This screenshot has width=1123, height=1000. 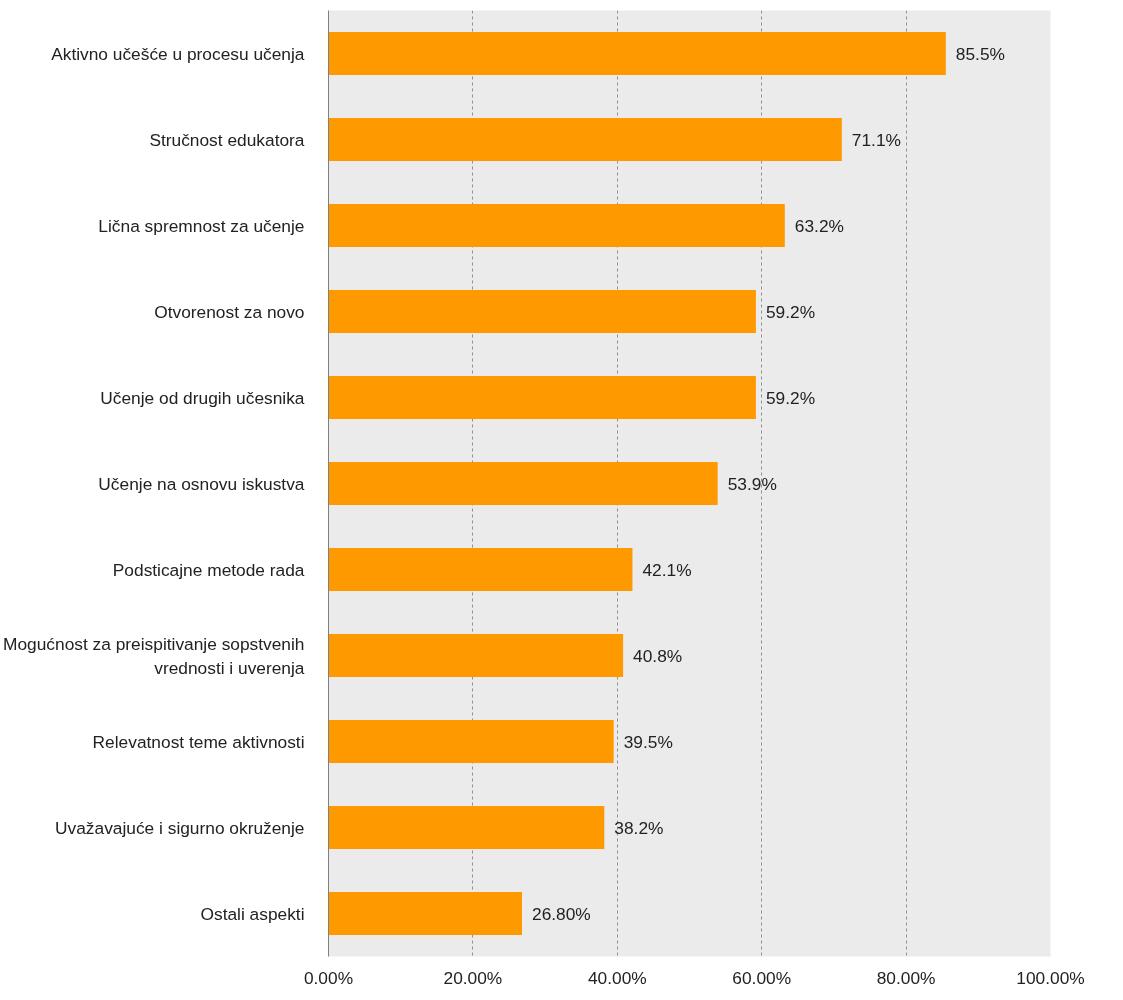 I want to click on x-tick-label: 100.00%, so click(x=1050, y=977).